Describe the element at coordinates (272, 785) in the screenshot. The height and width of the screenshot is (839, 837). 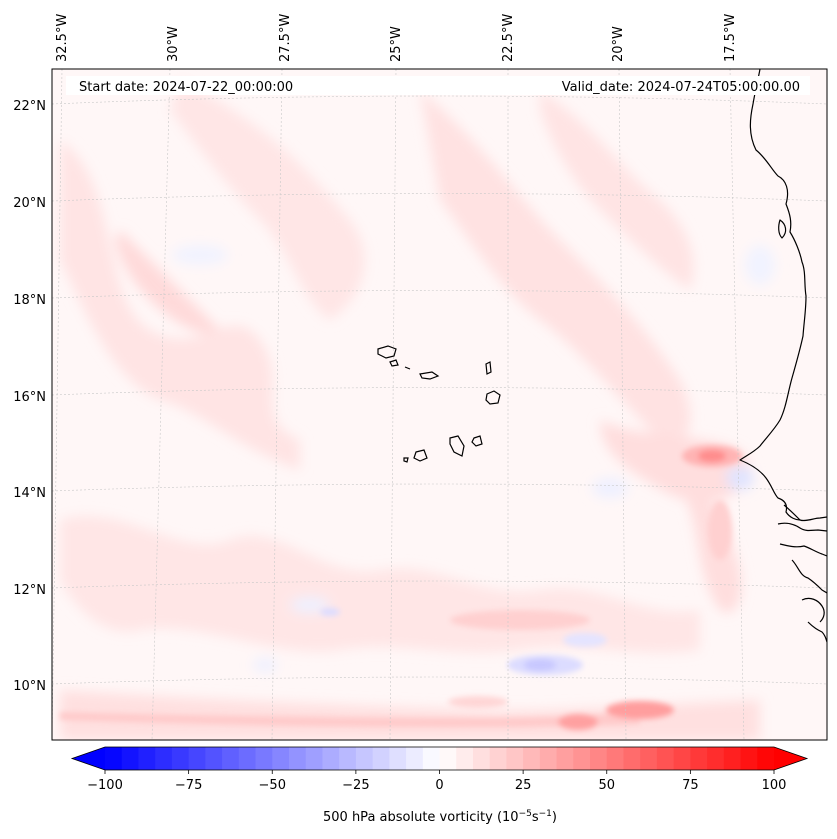
I see `colorbar-tick-label: −50` at that location.